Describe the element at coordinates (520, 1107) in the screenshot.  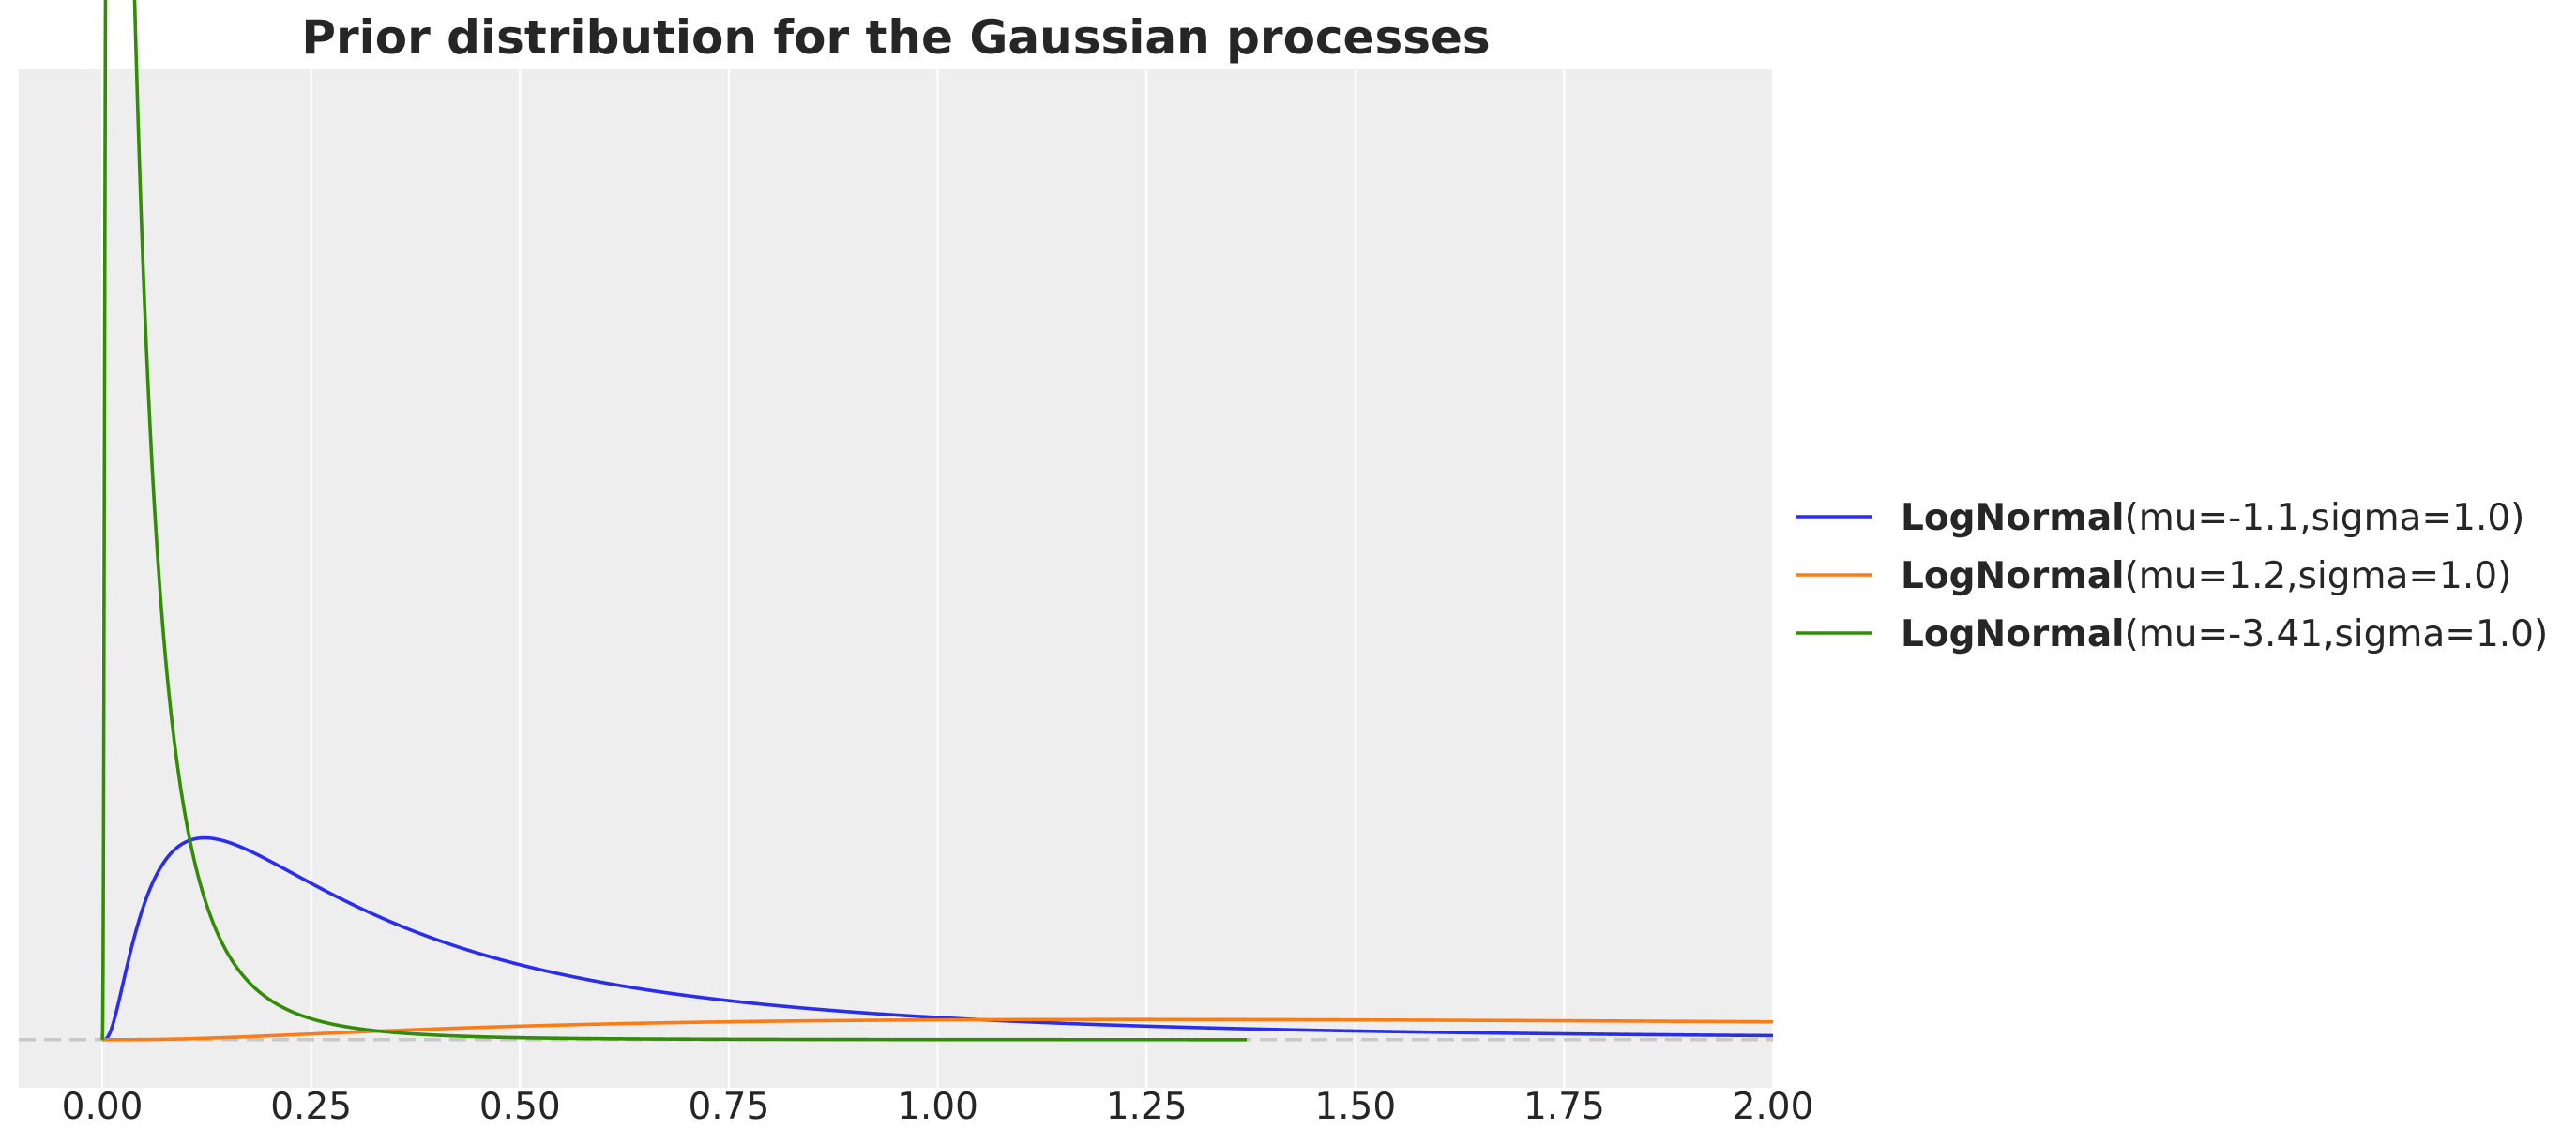
I see `x-tick-label-2: 0.50` at that location.